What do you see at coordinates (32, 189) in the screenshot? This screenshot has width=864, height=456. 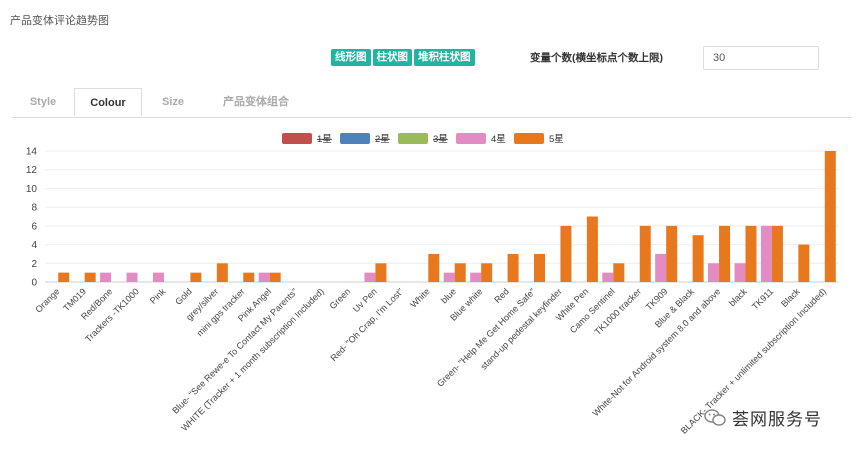 I see `y-tick-label: 10` at bounding box center [32, 189].